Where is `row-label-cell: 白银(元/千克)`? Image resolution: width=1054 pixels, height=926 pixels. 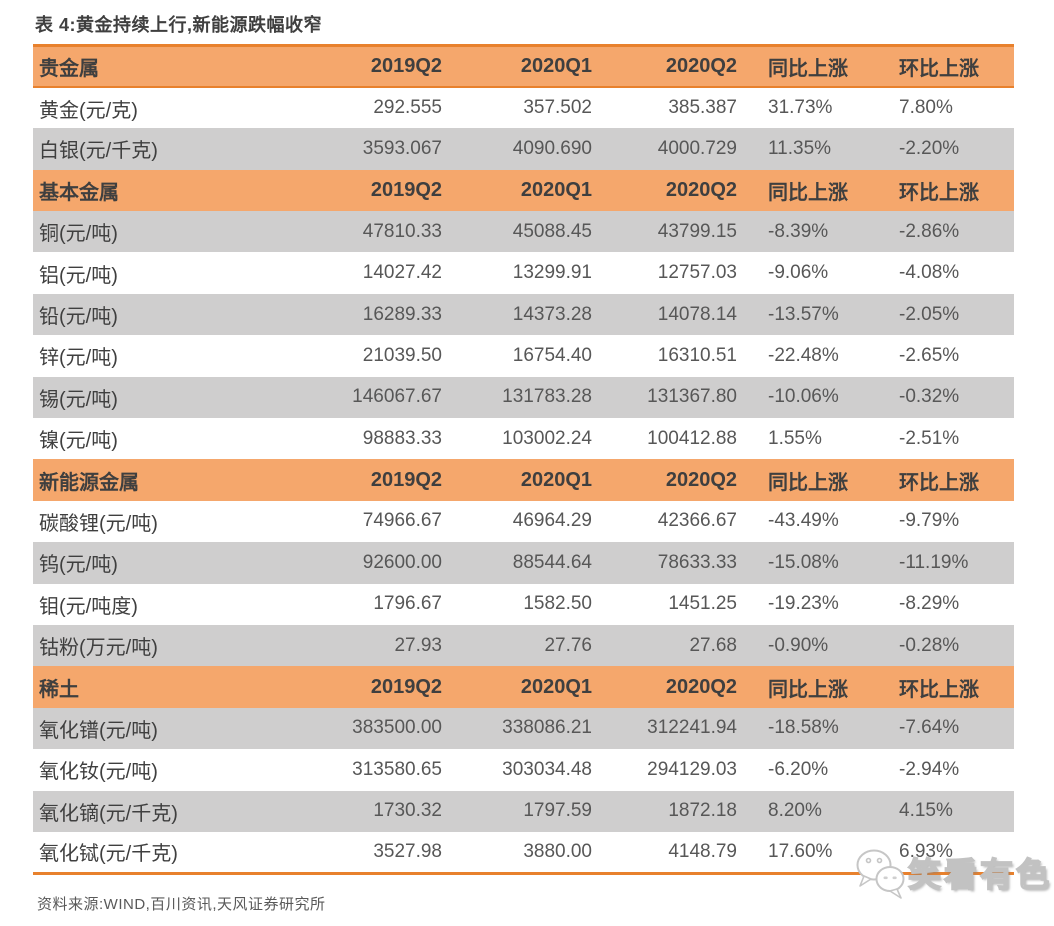 row-label-cell: 白银(元/千克) is located at coordinates (185, 149).